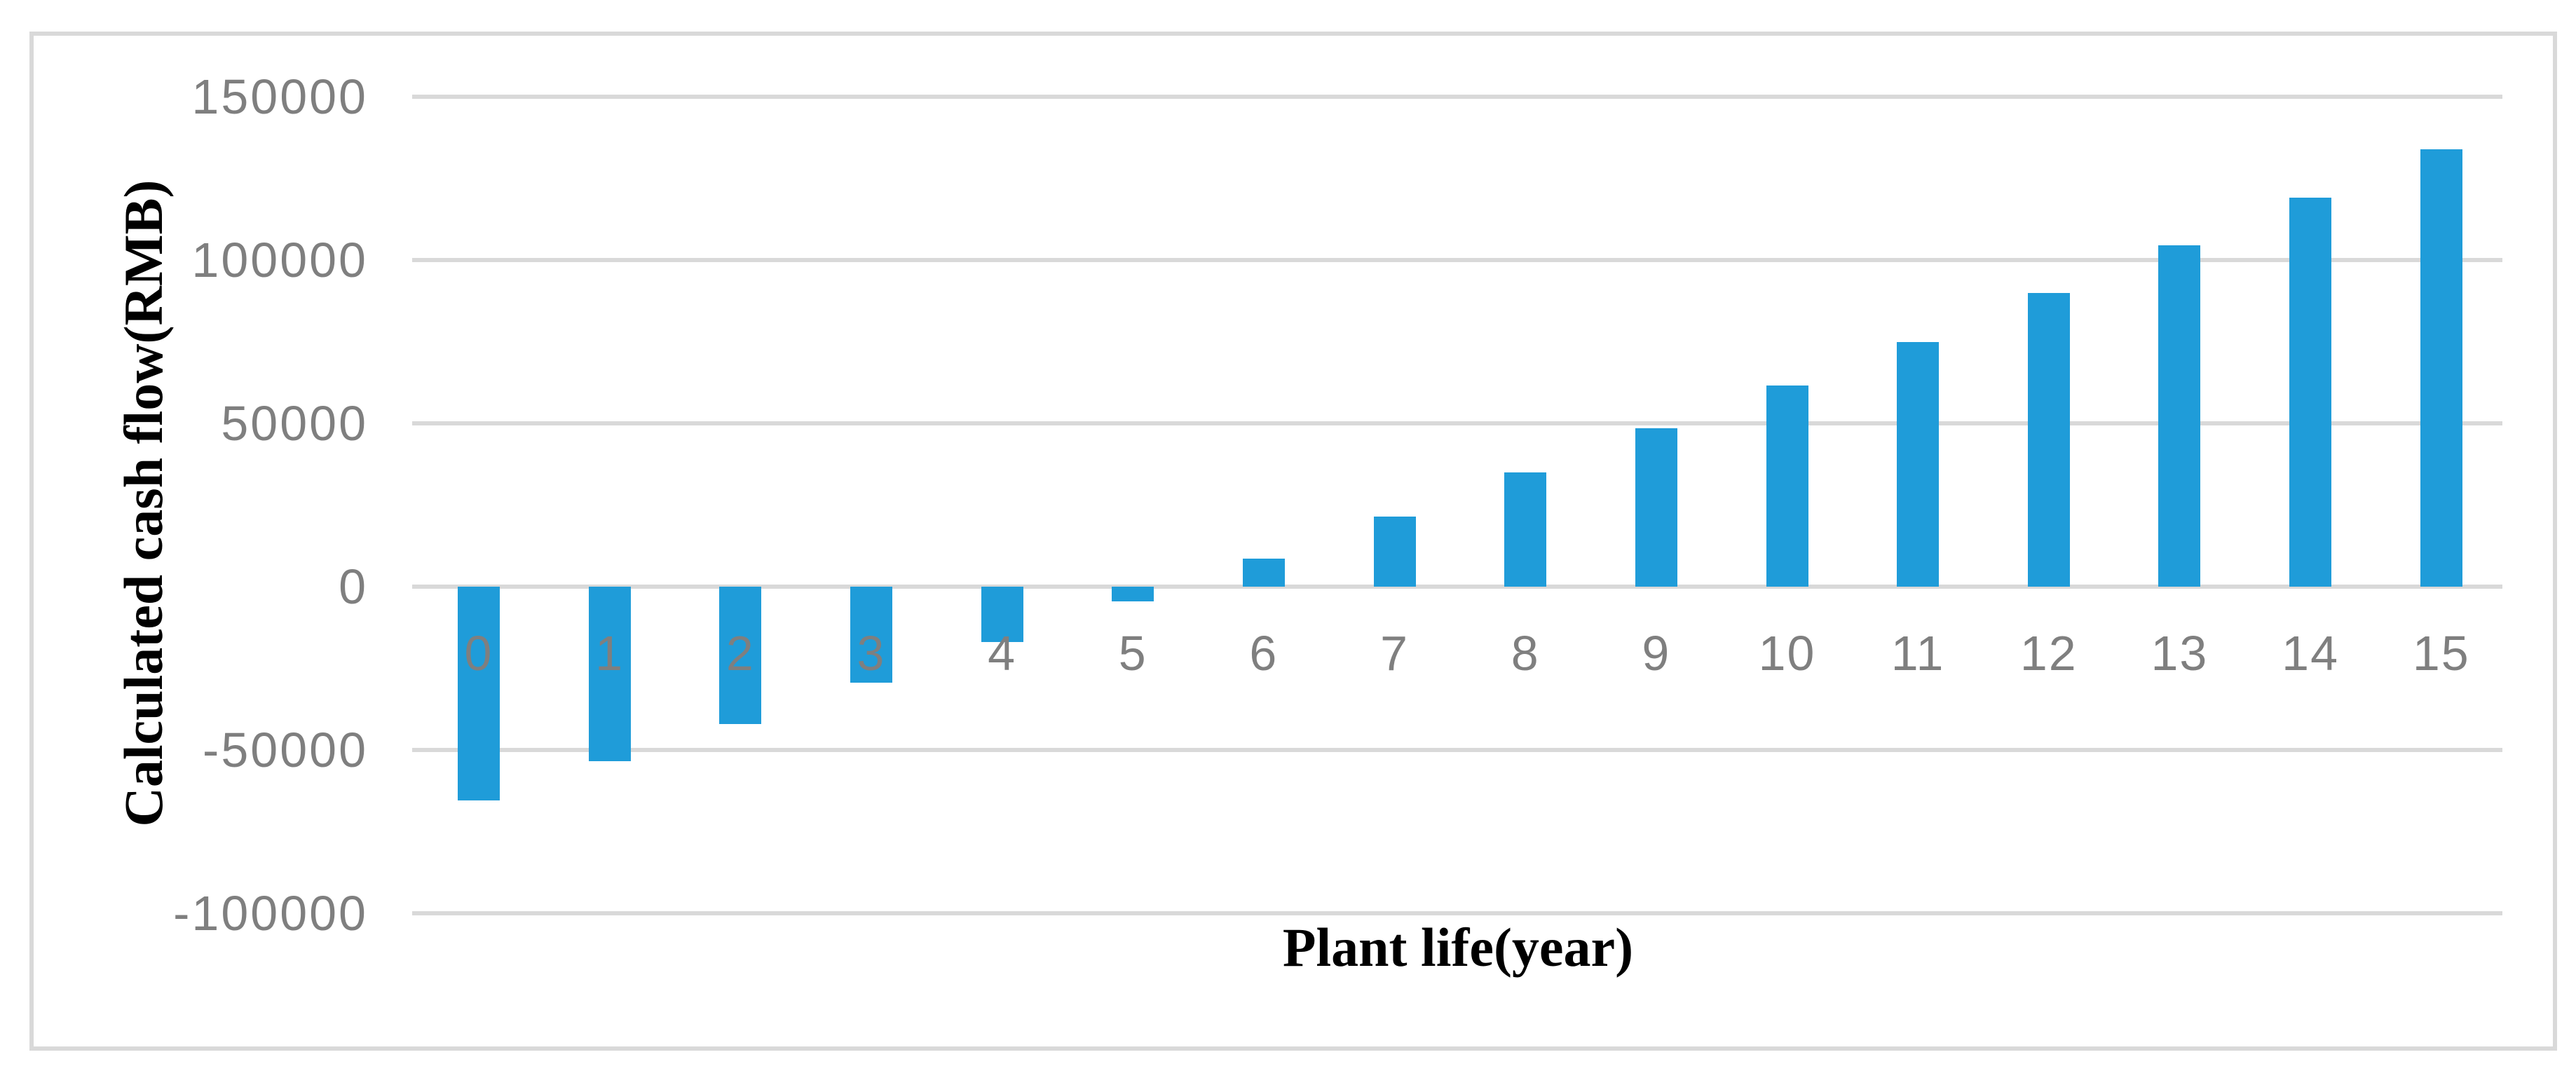 This screenshot has height=1078, width=2576. I want to click on x-tick-label-2: 2, so click(740, 653).